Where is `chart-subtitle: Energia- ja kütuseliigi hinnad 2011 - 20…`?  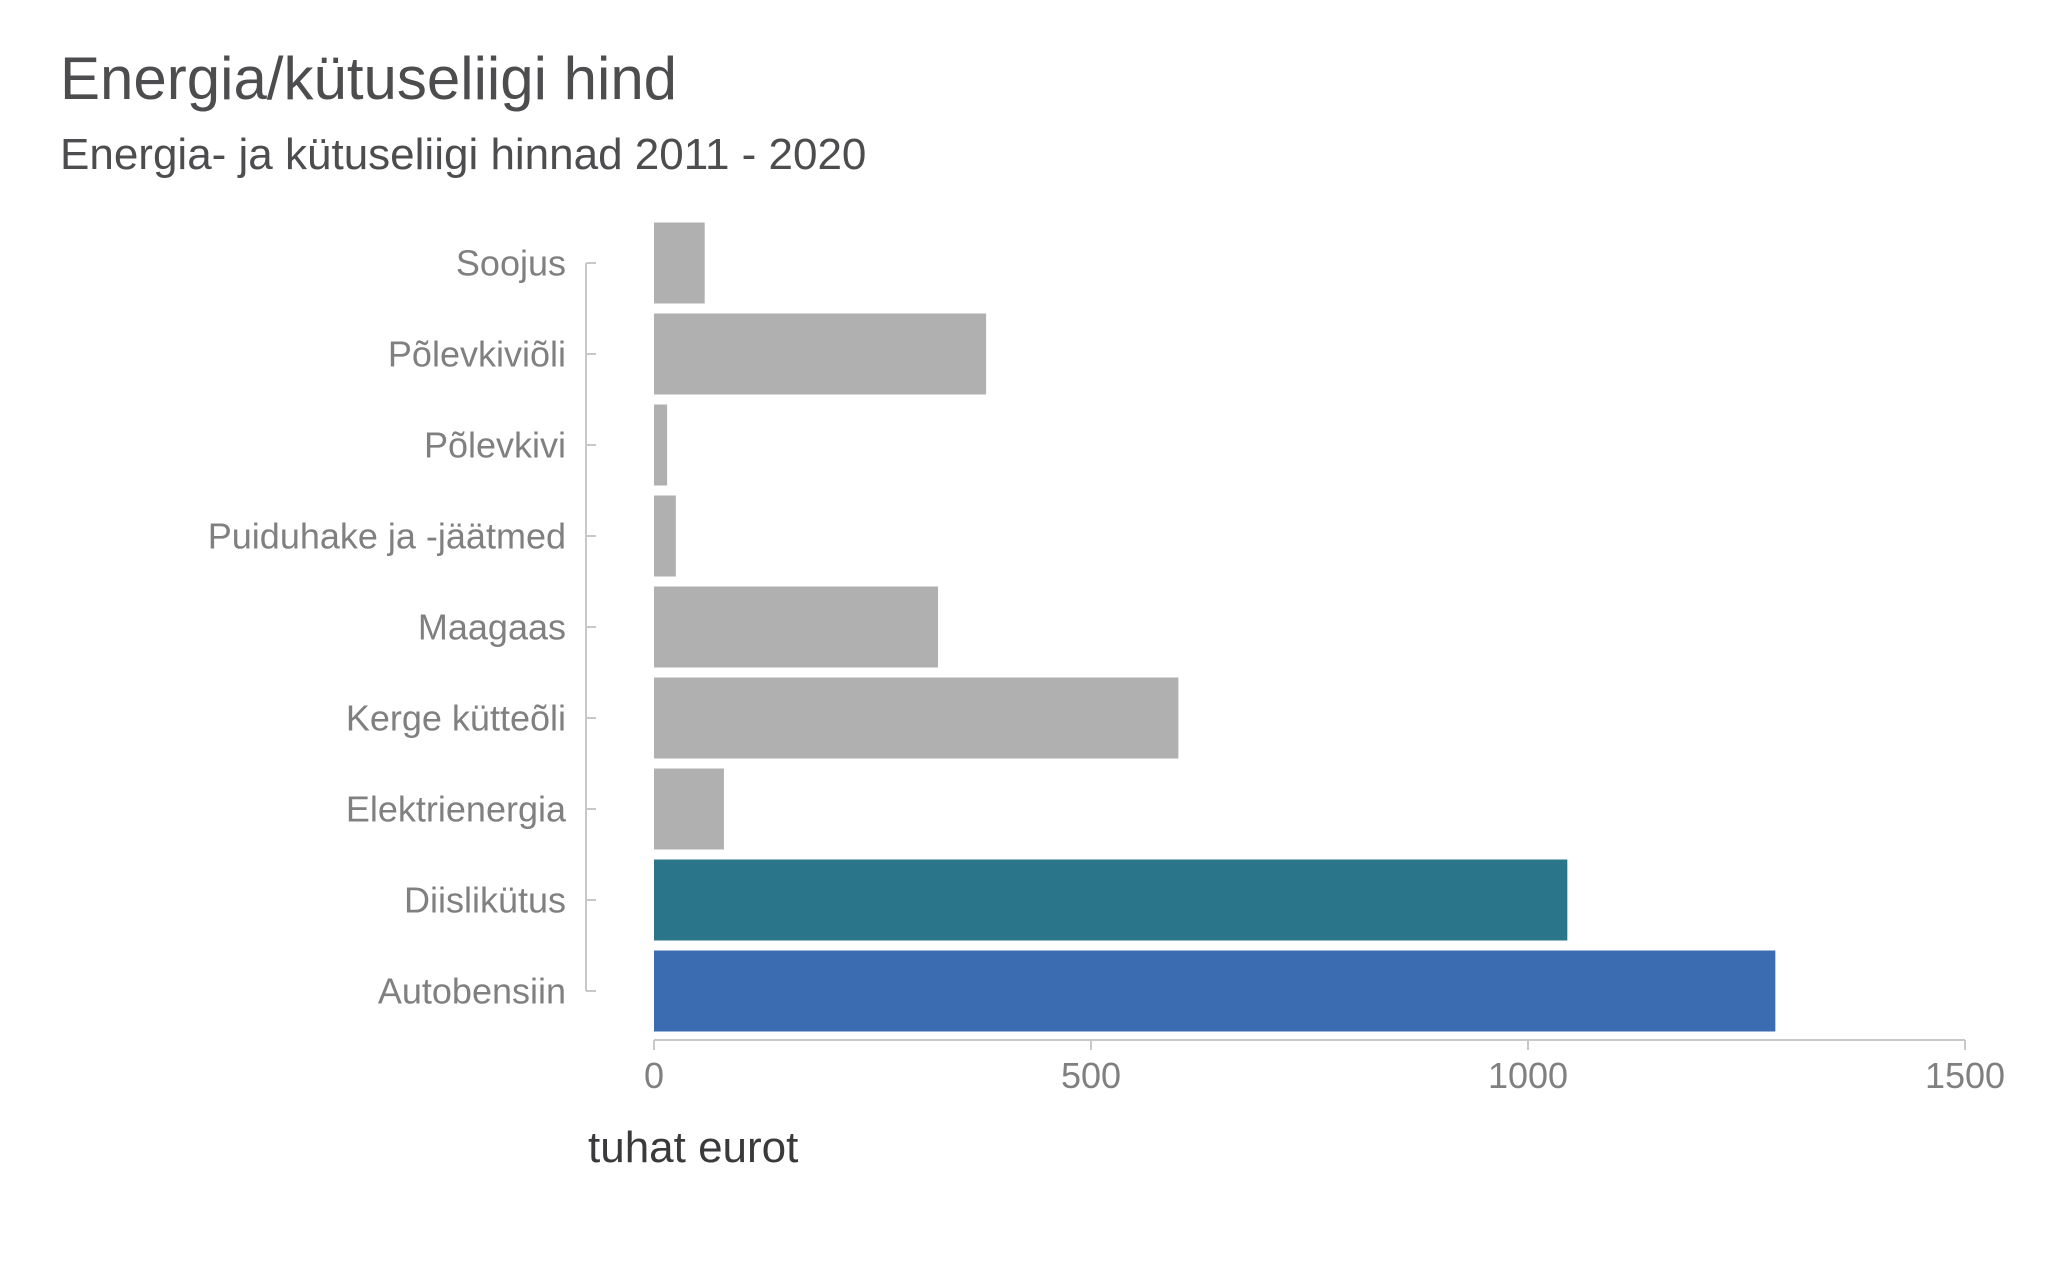
chart-subtitle: Energia- ja kütuseliigi hinnad 2011 - 20… is located at coordinates (463, 154).